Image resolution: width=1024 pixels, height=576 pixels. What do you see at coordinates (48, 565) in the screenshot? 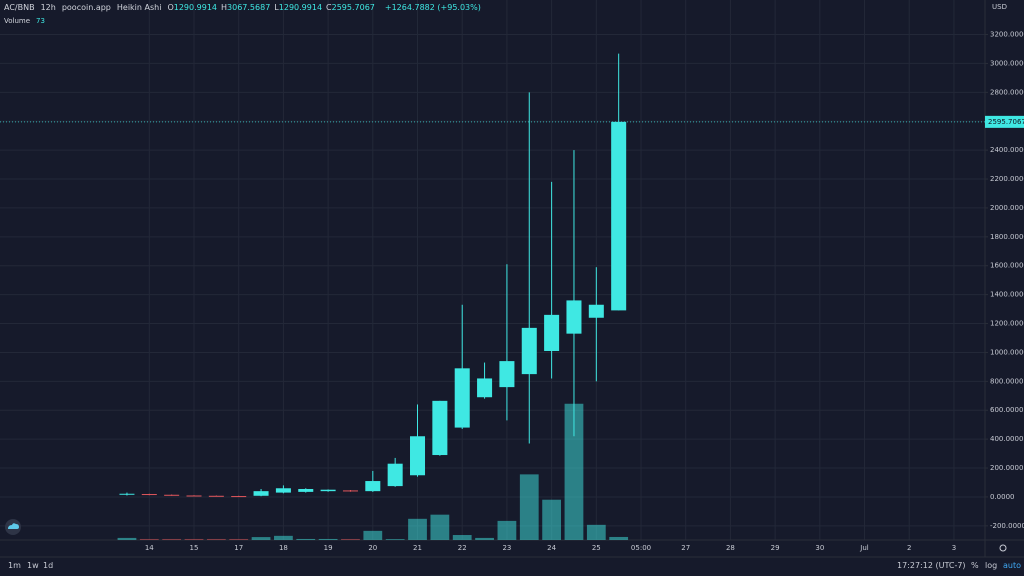
I see `range-button: 1d` at bounding box center [48, 565].